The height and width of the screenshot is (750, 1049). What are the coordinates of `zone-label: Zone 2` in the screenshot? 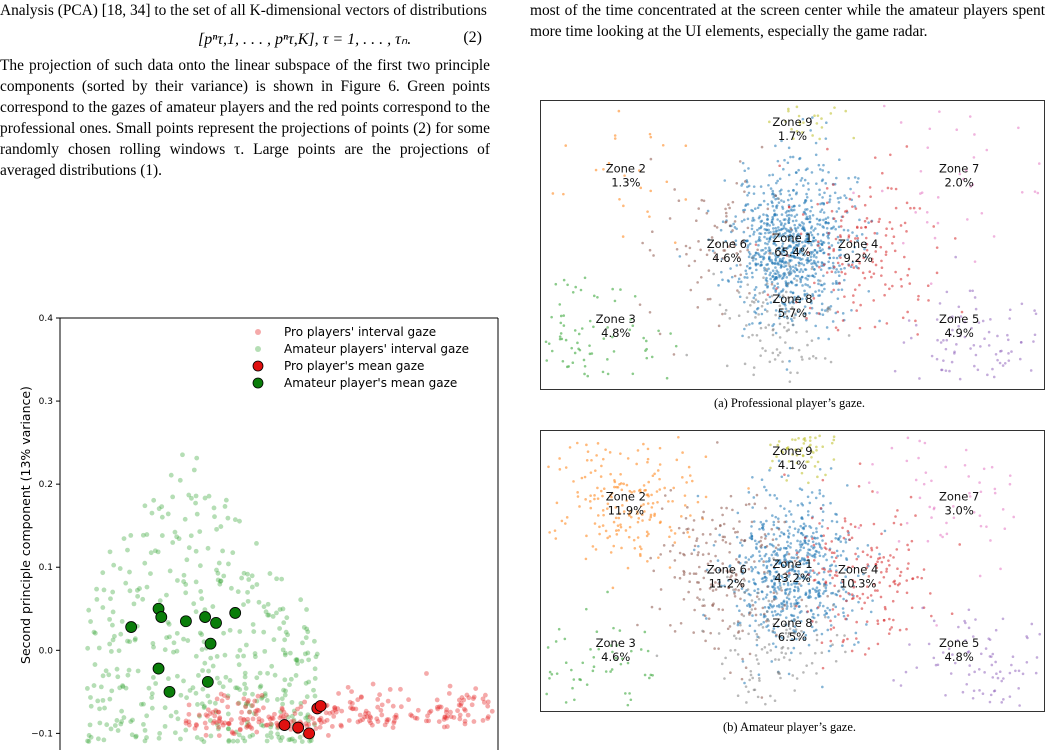 It's located at (626, 168).